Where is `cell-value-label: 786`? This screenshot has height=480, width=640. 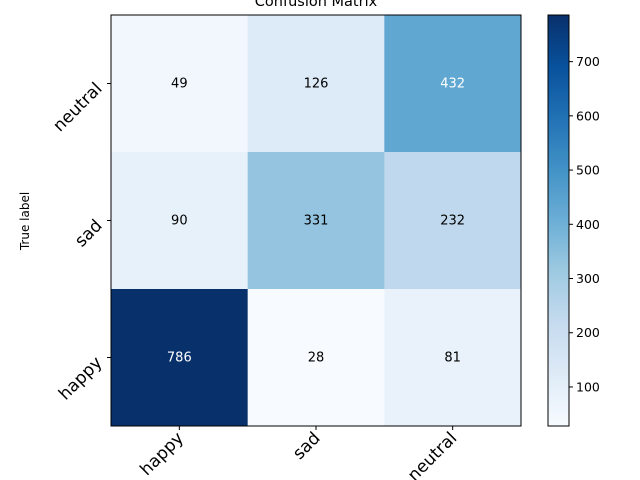
cell-value-label: 786 is located at coordinates (179, 358).